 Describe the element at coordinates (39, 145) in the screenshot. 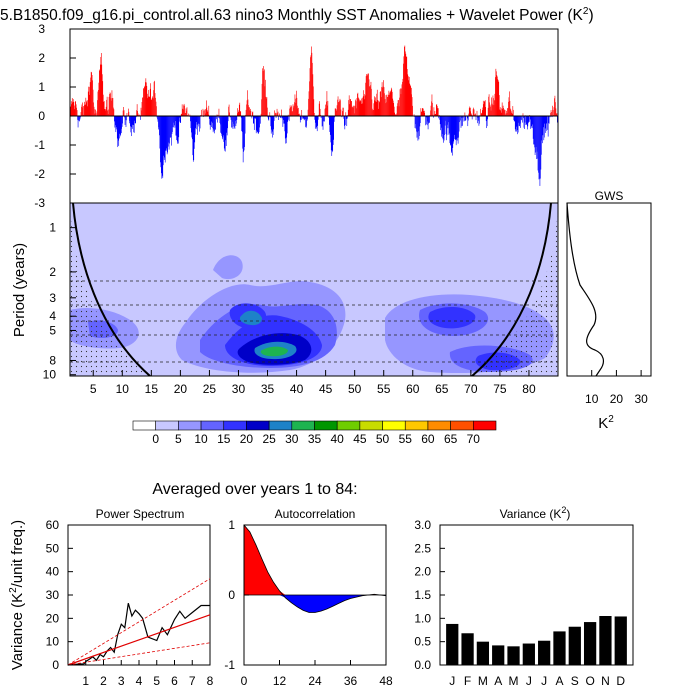

I see `y-tick-label: -1` at that location.